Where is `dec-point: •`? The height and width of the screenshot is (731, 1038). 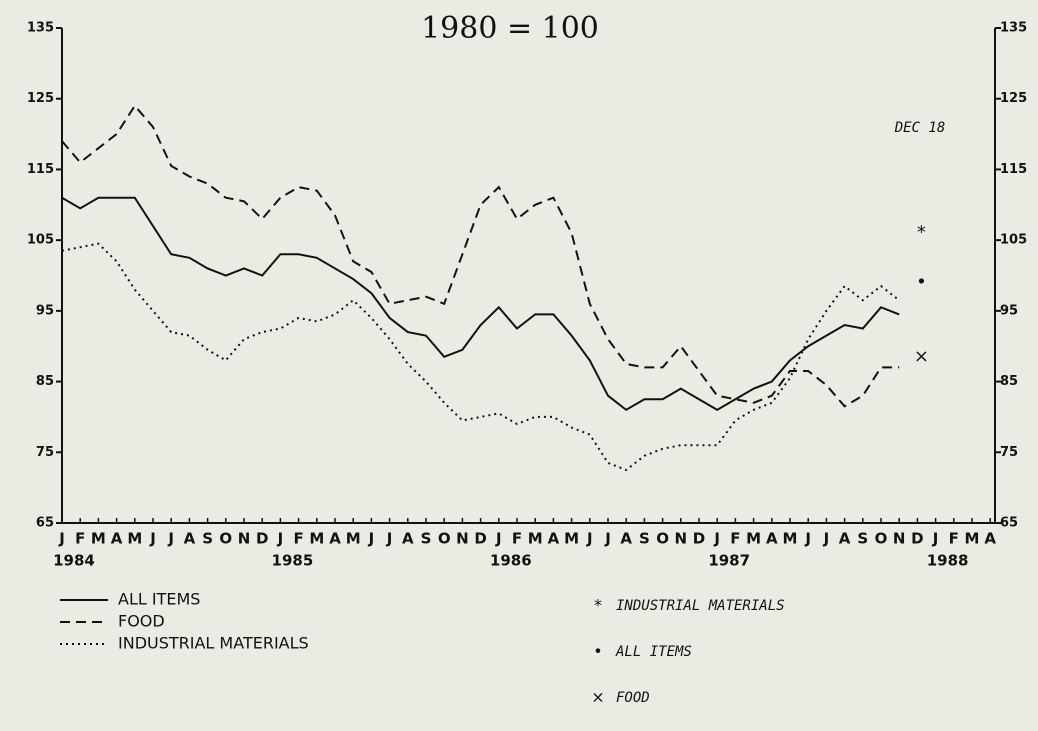
dec-point: • is located at coordinates (921, 282).